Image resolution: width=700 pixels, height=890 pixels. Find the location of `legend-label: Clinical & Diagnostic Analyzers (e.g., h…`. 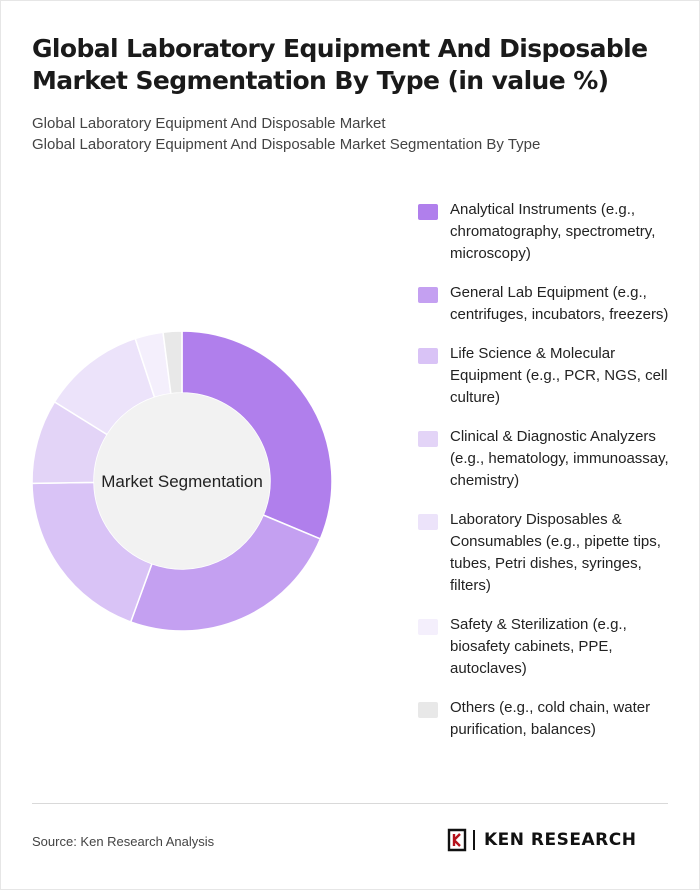

legend-label: Clinical & Diagnostic Analyzers (e.g., h… is located at coordinates (559, 458).